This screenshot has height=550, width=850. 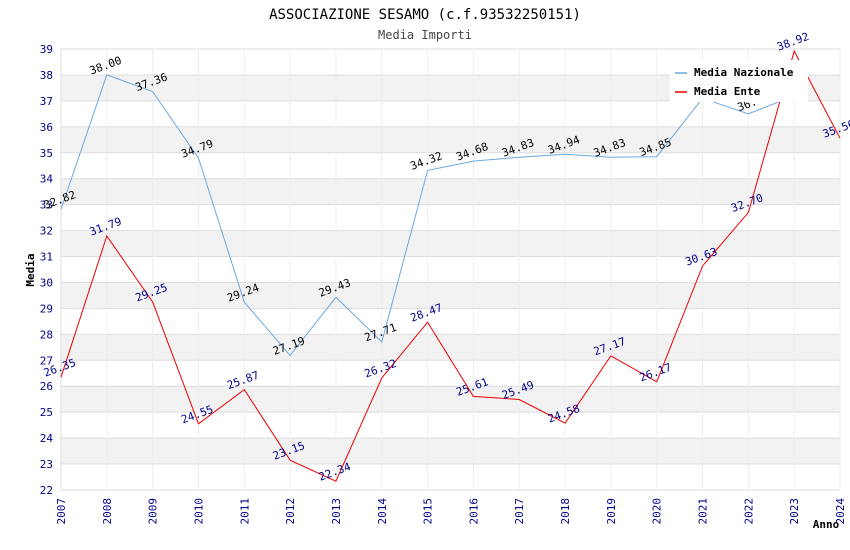 What do you see at coordinates (46, 282) in the screenshot?
I see `y-tick-label: 30` at bounding box center [46, 282].